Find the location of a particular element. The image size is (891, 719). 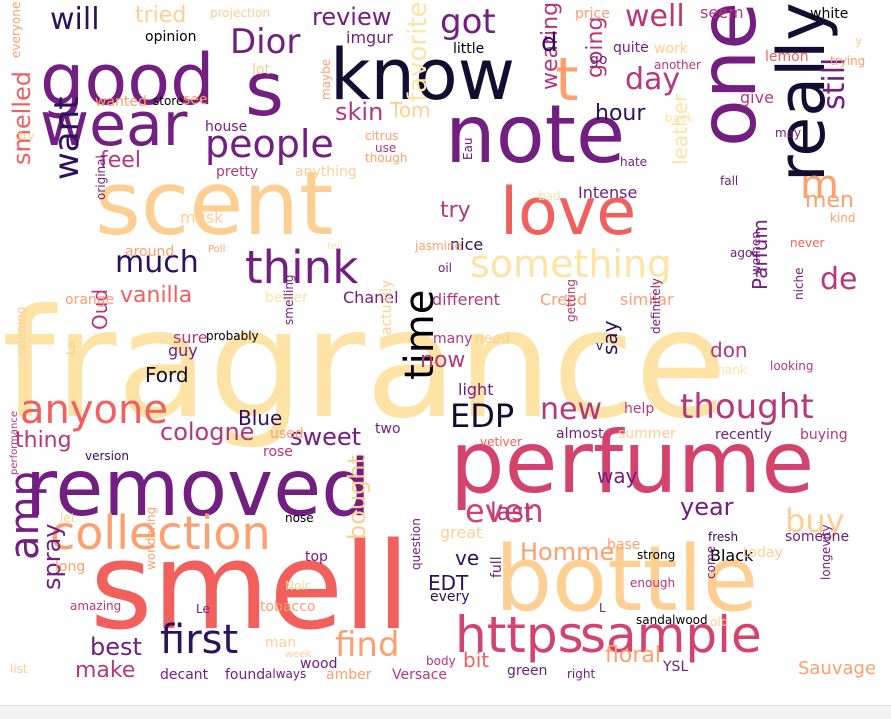

word-cloud-word: way is located at coordinates (617, 476).